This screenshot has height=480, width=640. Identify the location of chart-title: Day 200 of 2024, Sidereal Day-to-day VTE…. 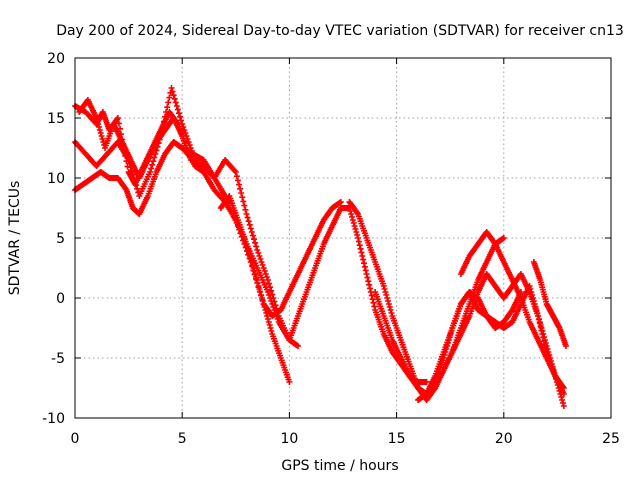
(340, 31).